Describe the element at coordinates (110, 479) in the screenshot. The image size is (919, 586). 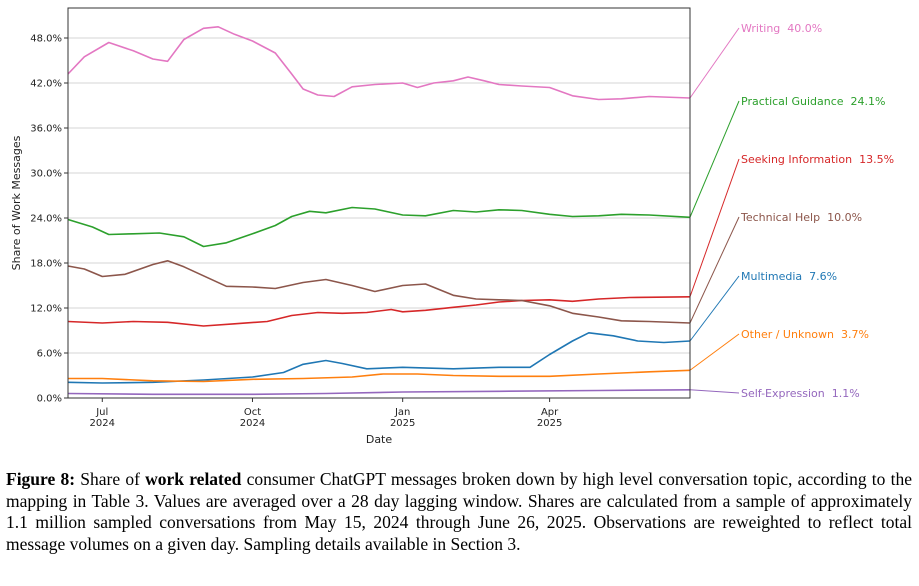
I see `caption-text-before: Share of` at that location.